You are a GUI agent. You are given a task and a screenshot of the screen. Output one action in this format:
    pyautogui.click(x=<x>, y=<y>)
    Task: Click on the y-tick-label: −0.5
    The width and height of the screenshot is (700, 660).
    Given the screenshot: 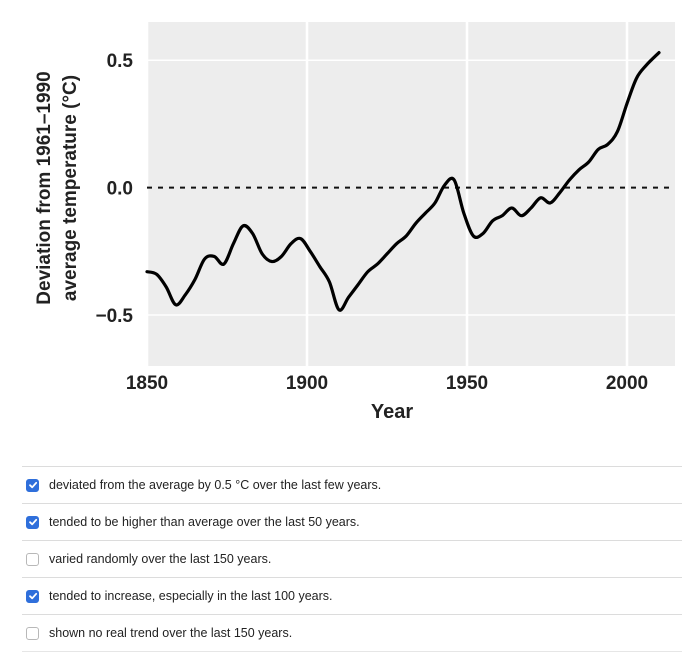 What is the action you would take?
    pyautogui.click(x=114, y=316)
    